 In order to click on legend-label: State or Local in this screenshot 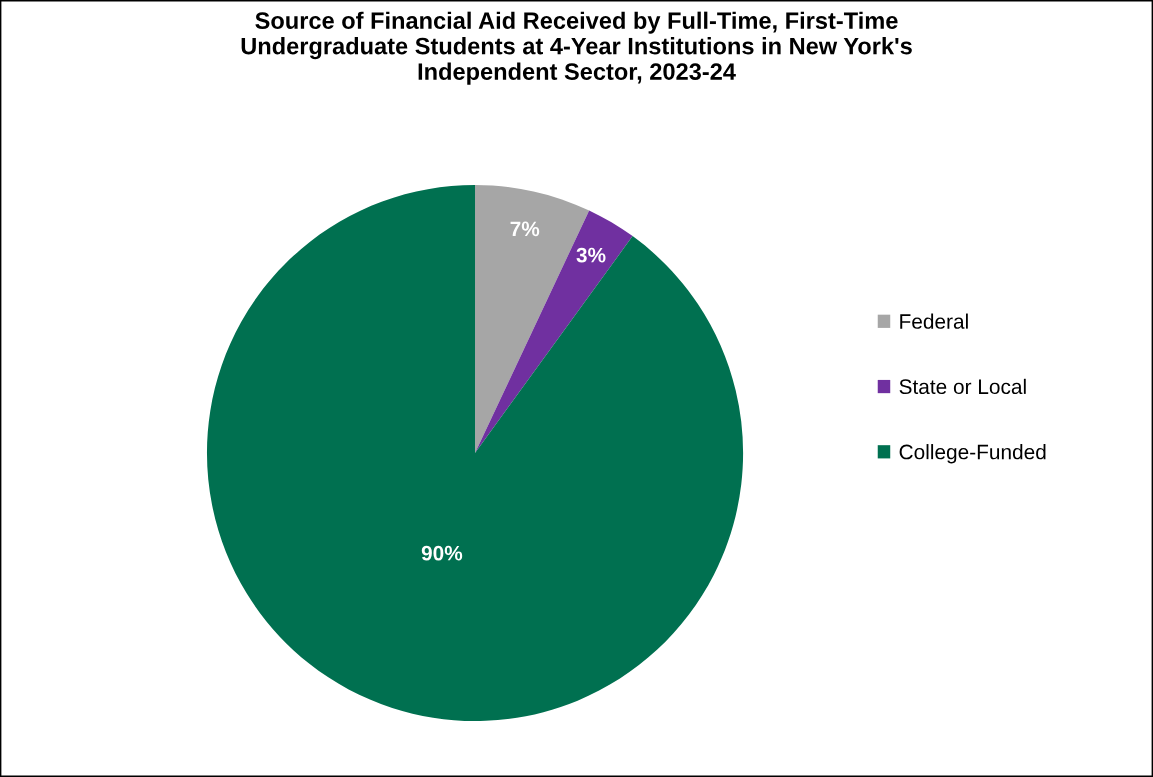, I will do `click(962, 386)`.